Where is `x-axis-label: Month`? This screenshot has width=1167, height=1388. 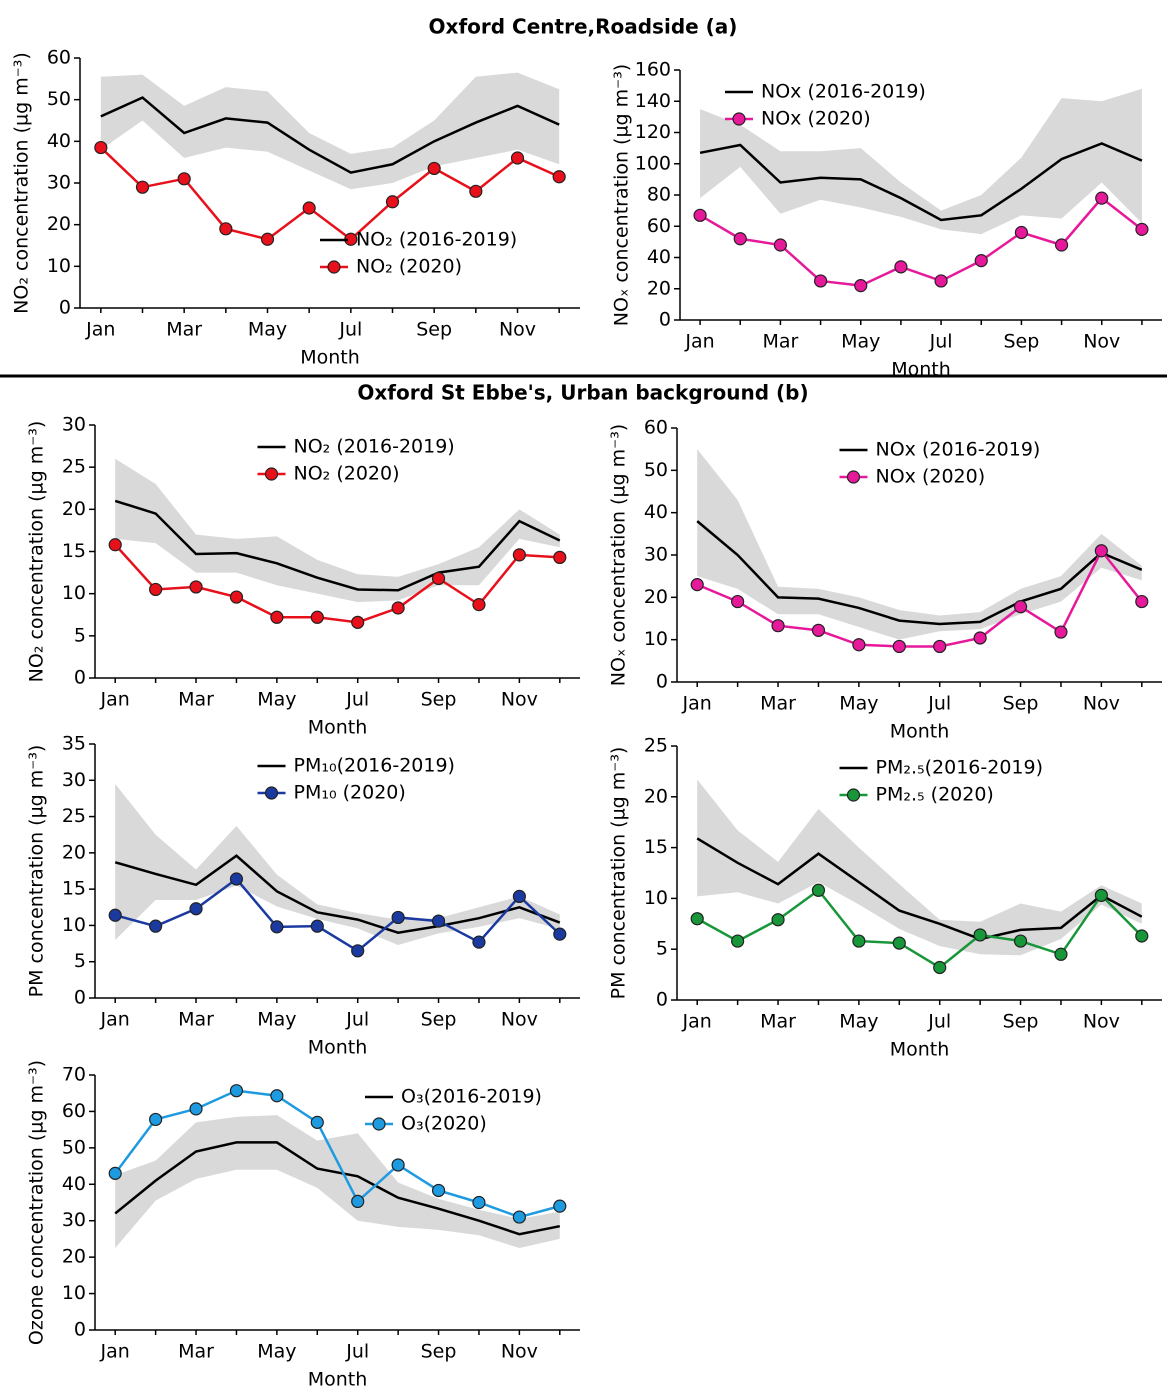 x-axis-label: Month is located at coordinates (338, 1048).